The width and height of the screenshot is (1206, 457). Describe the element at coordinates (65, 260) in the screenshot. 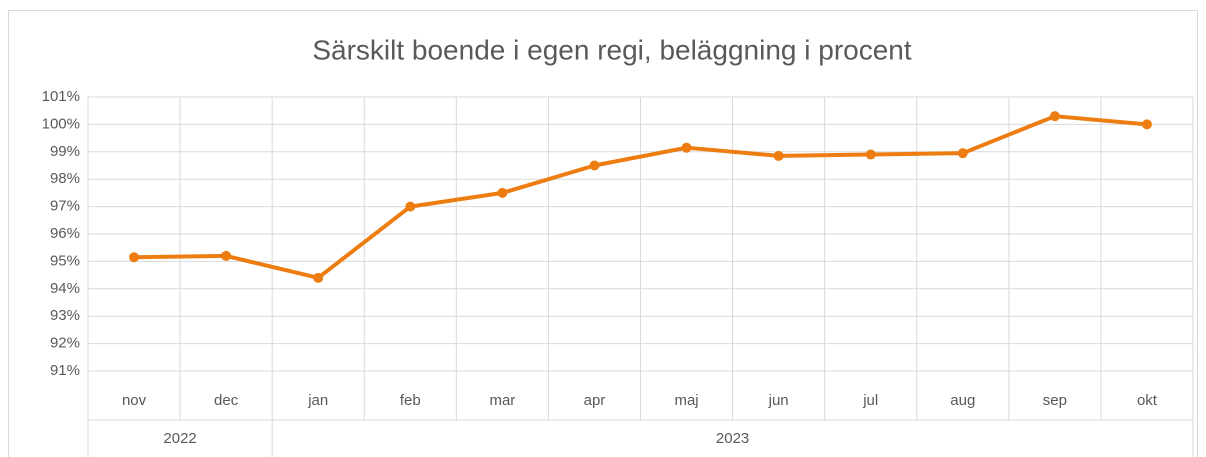

I see `y-tick-label: 95%` at that location.